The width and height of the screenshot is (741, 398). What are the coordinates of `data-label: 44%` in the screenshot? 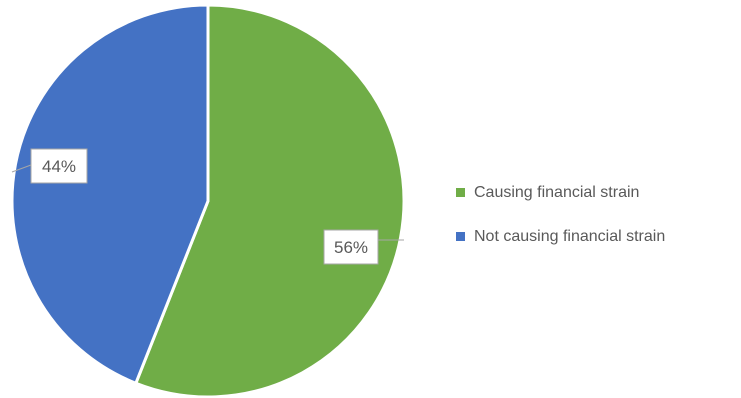 It's located at (59, 166).